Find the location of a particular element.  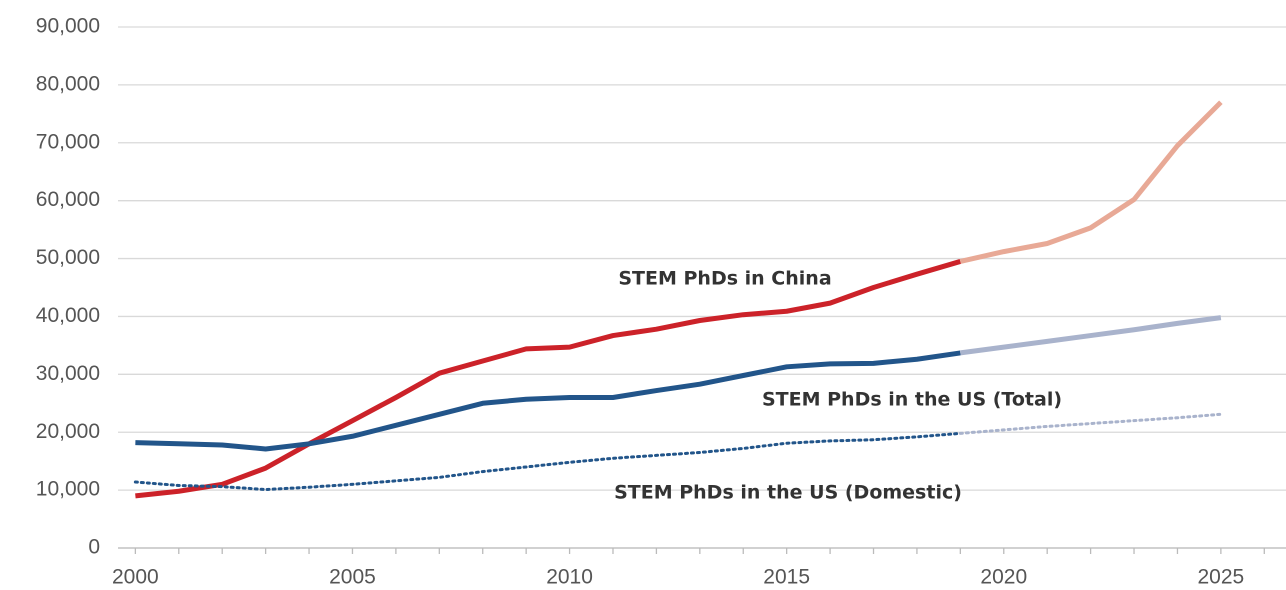

y-tick-label: 40,000 is located at coordinates (68, 315).